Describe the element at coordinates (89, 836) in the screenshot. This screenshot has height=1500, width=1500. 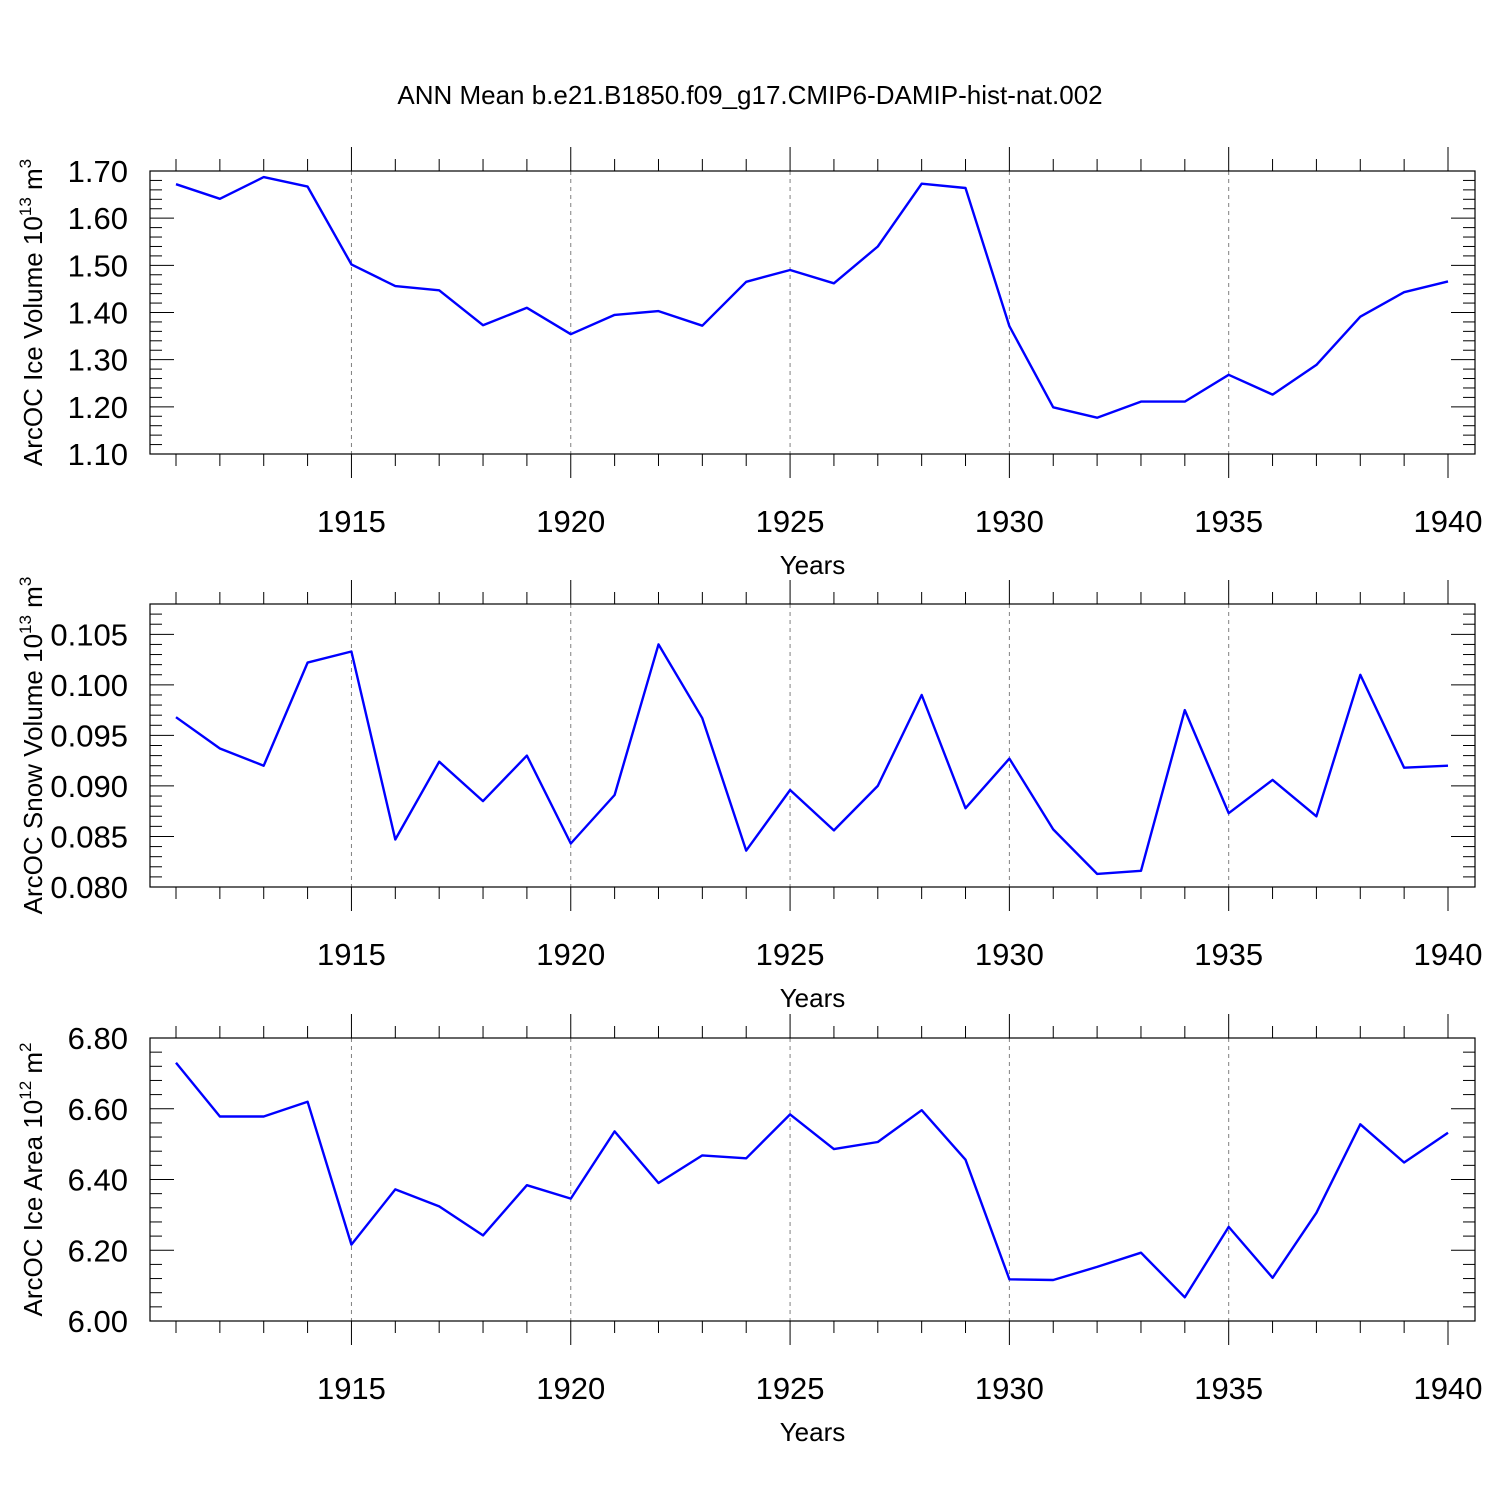
I see `y-tick-label: 0.085` at that location.